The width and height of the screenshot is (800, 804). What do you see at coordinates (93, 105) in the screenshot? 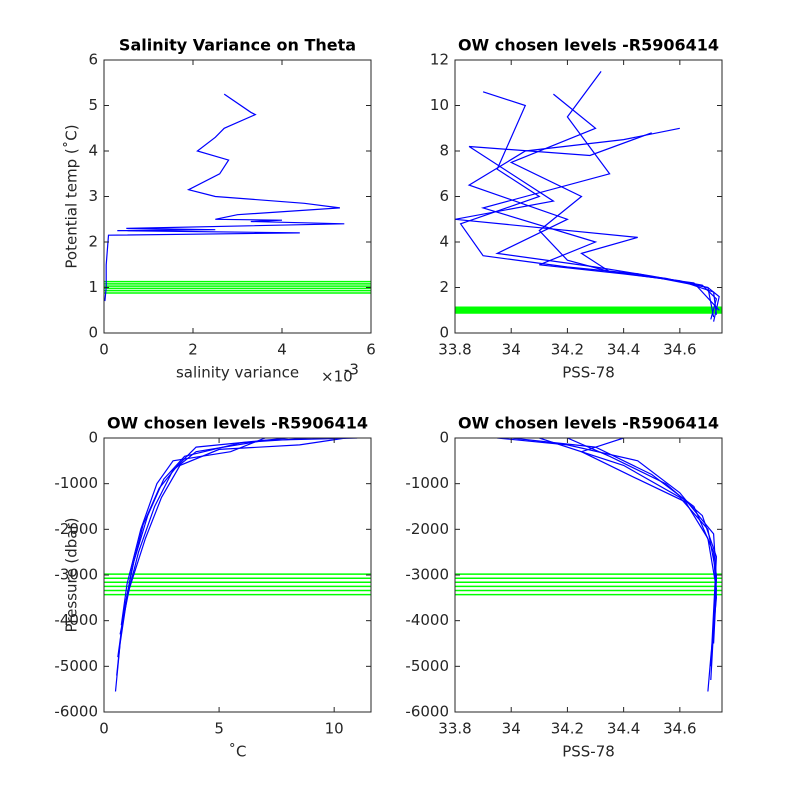
I see `y-tick-label: 5` at bounding box center [93, 105].